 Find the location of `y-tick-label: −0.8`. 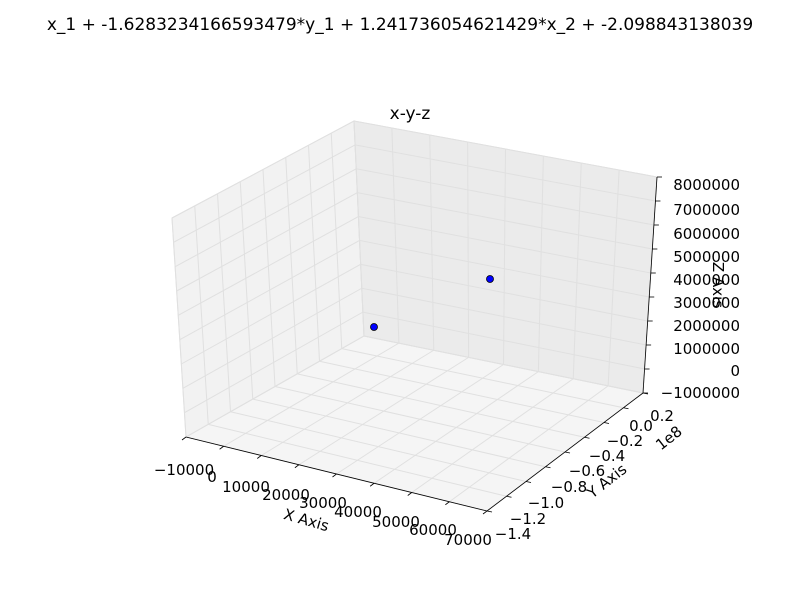

y-tick-label: −0.8 is located at coordinates (569, 487).